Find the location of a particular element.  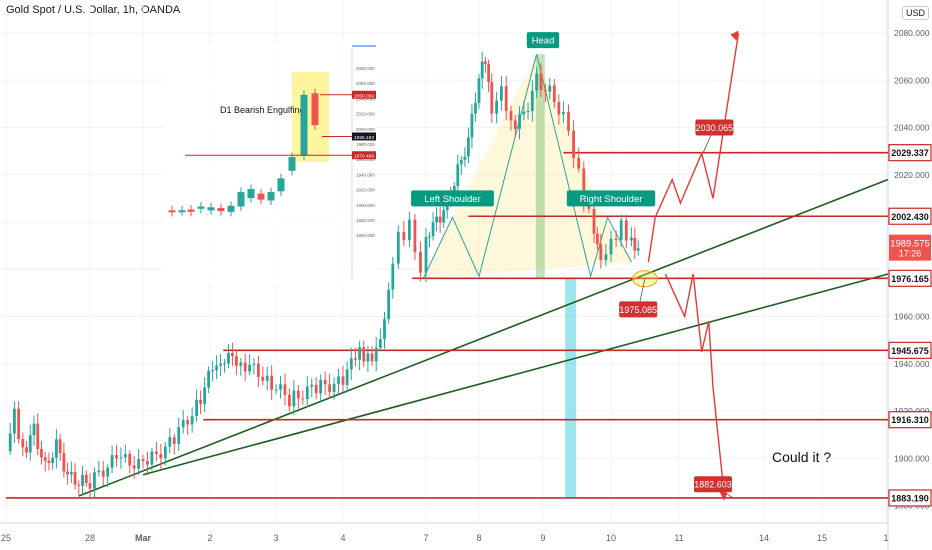

x-tick-label: 1 is located at coordinates (885, 538).